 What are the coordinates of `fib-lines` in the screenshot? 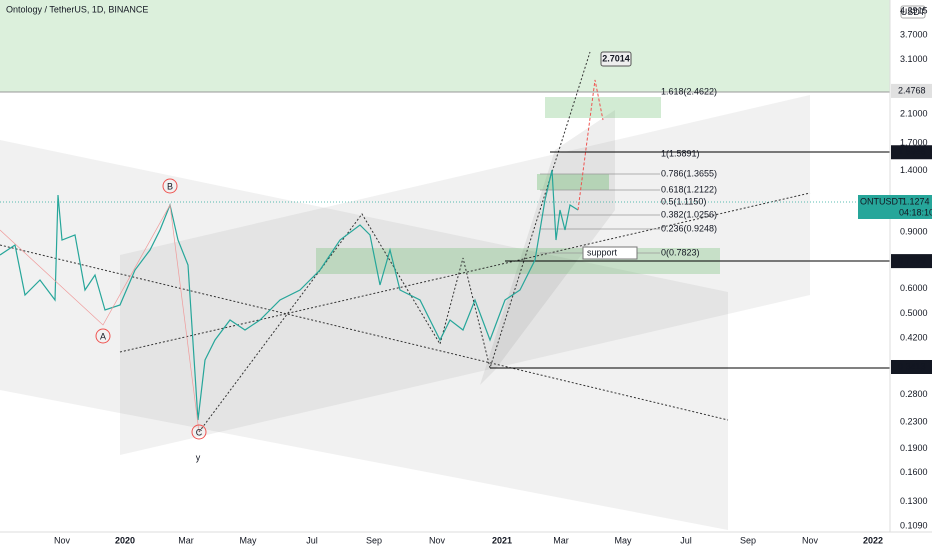 It's located at (445, 213).